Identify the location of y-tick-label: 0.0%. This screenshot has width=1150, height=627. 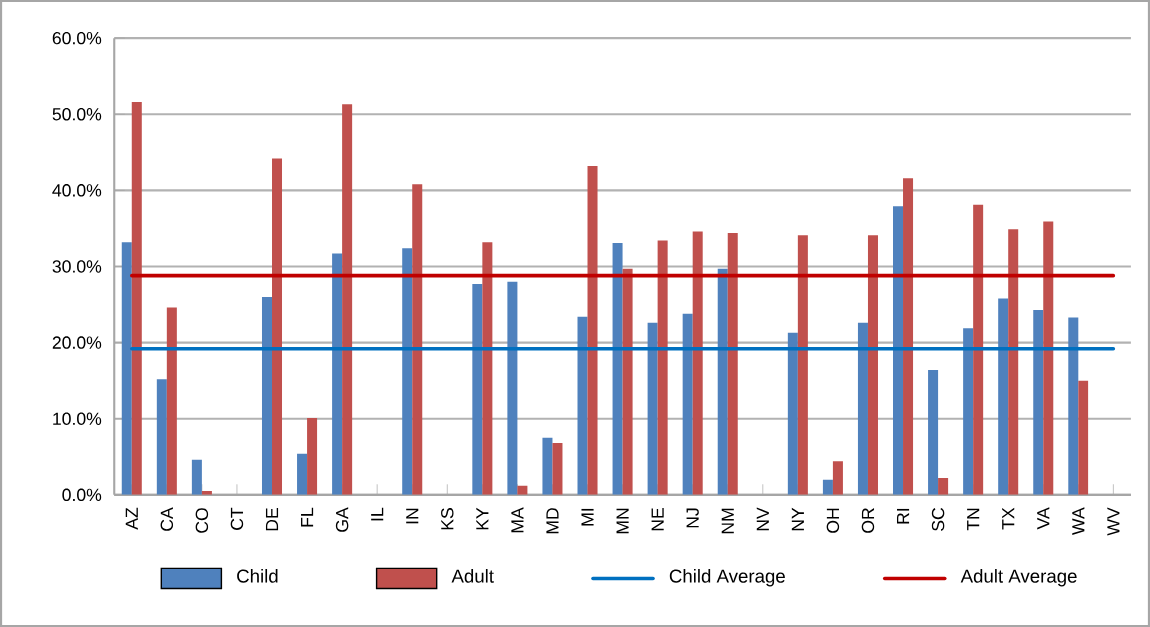
(82, 495).